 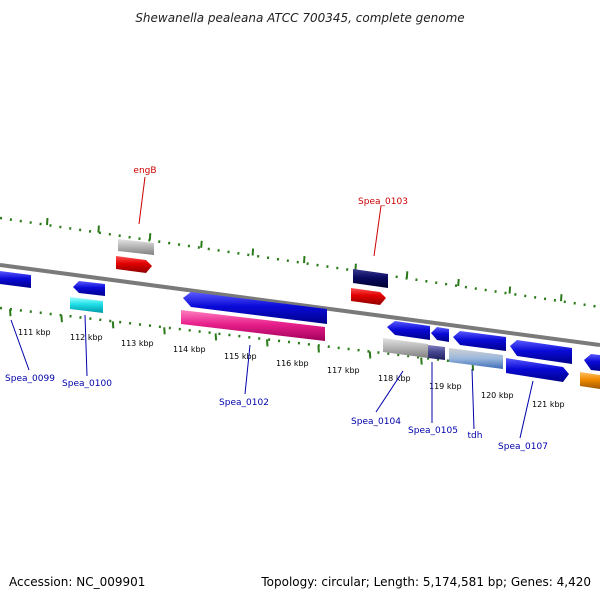 I want to click on gene-gray-engB-upper, so click(x=136, y=247).